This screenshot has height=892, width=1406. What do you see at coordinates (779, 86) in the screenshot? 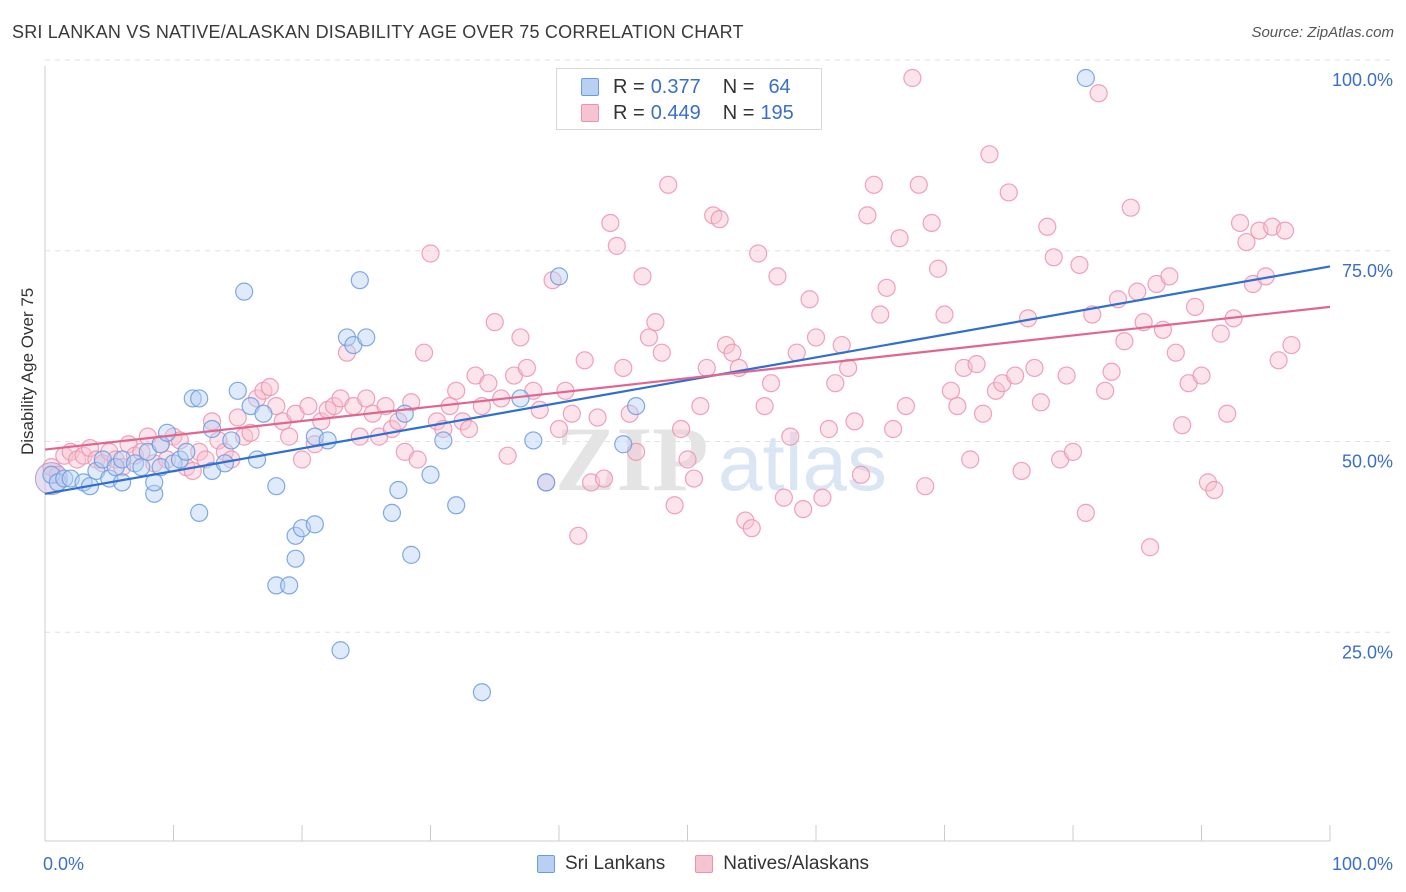
I see `legend-n-value: 64` at bounding box center [779, 86].